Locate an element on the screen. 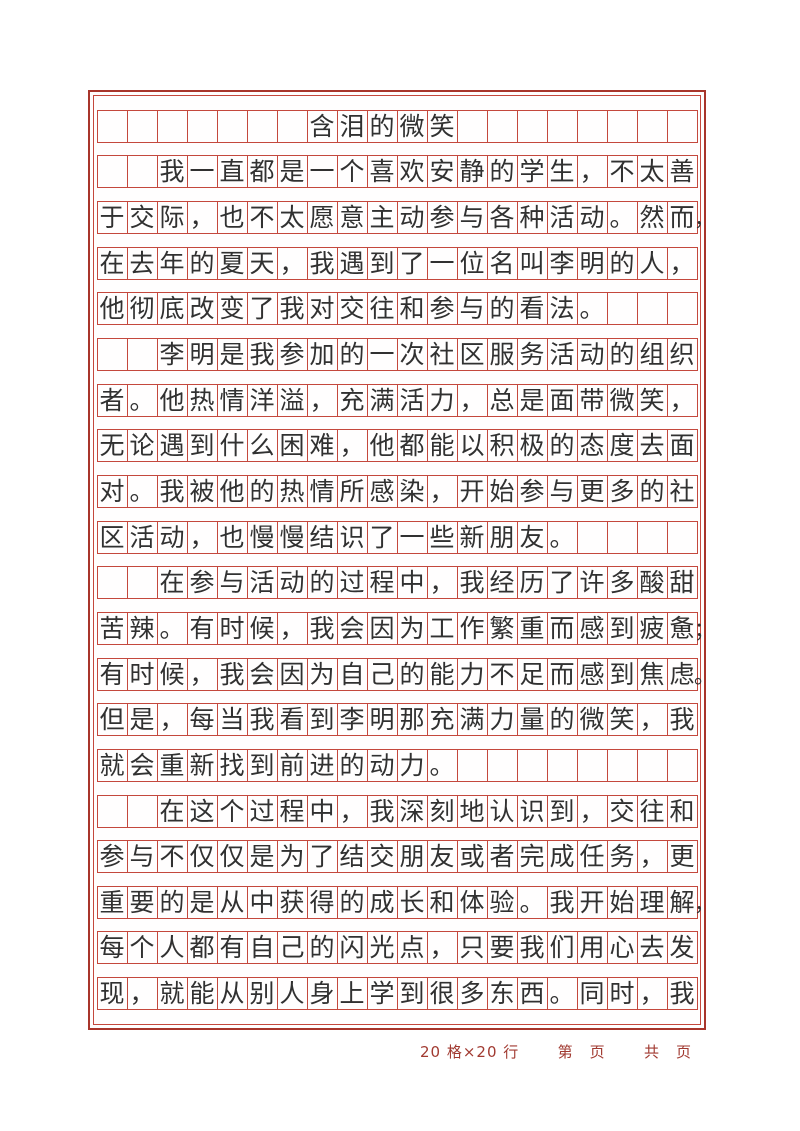 This screenshot has height=1131, width=800. grid-cell: 变 is located at coordinates (232, 309).